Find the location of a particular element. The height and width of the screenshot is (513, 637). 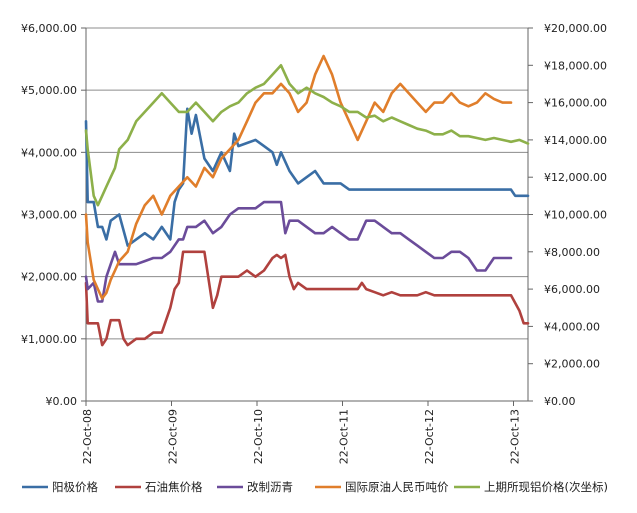

y-right-tick-label: ¥12,000.00 is located at coordinates (575, 177).